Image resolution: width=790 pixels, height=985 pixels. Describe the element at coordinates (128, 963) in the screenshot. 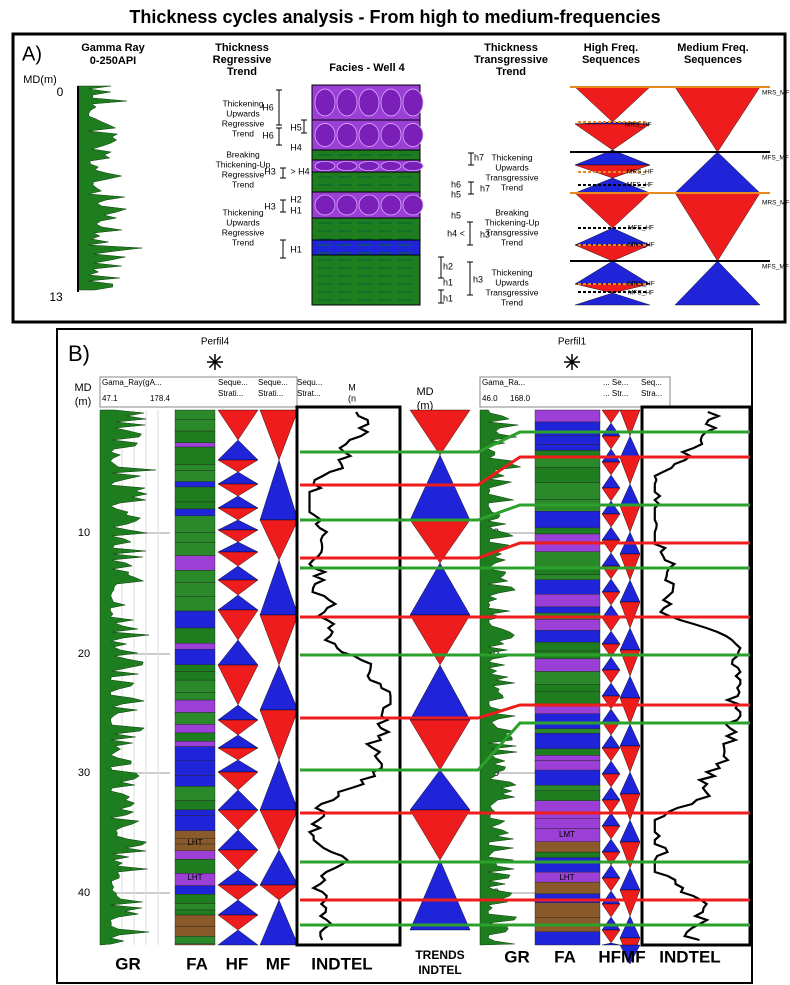

I see `label: GR` at that location.